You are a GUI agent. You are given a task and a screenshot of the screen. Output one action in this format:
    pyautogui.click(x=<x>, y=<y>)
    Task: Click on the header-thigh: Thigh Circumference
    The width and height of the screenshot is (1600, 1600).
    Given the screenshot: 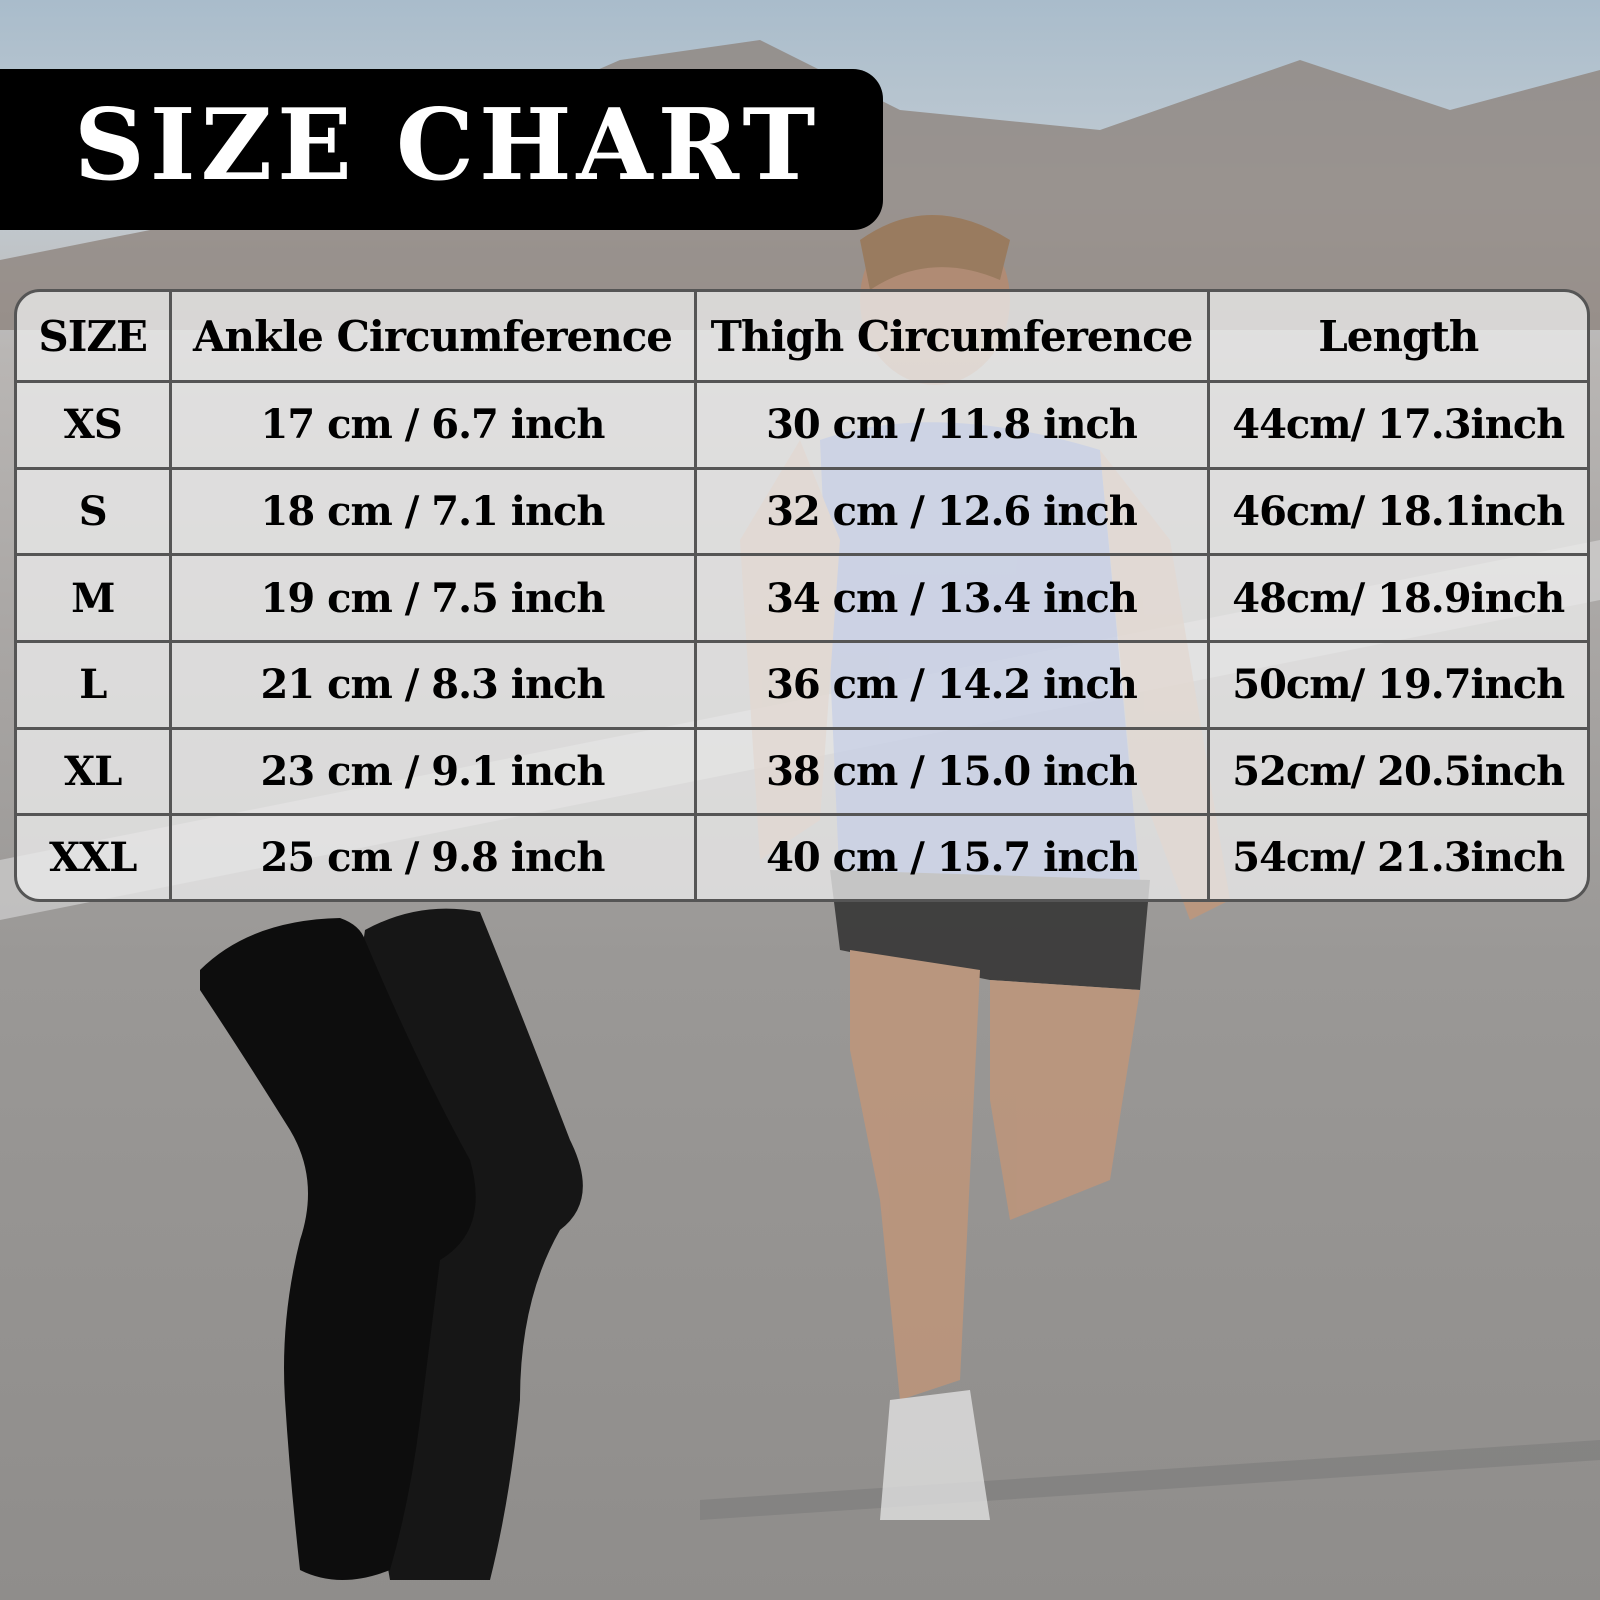 What is the action you would take?
    pyautogui.click(x=951, y=337)
    